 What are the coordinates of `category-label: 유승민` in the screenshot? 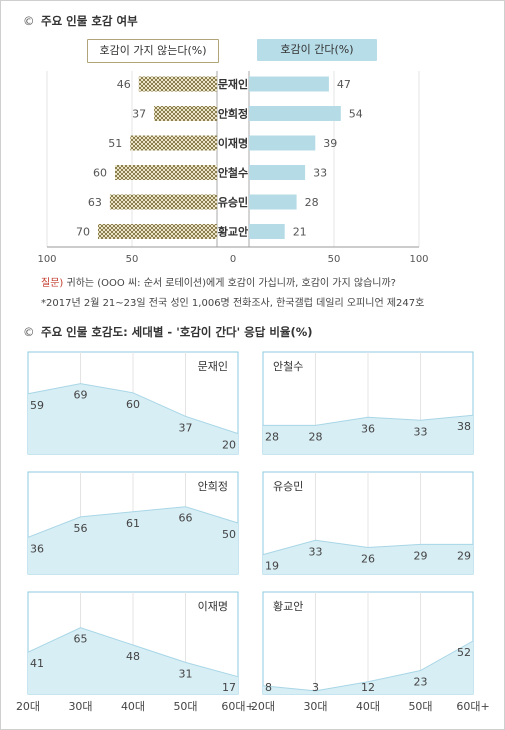 It's located at (233, 202).